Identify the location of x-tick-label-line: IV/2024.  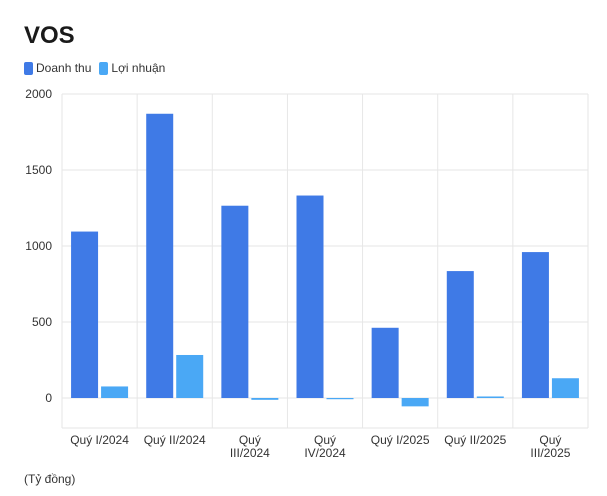
(325, 453).